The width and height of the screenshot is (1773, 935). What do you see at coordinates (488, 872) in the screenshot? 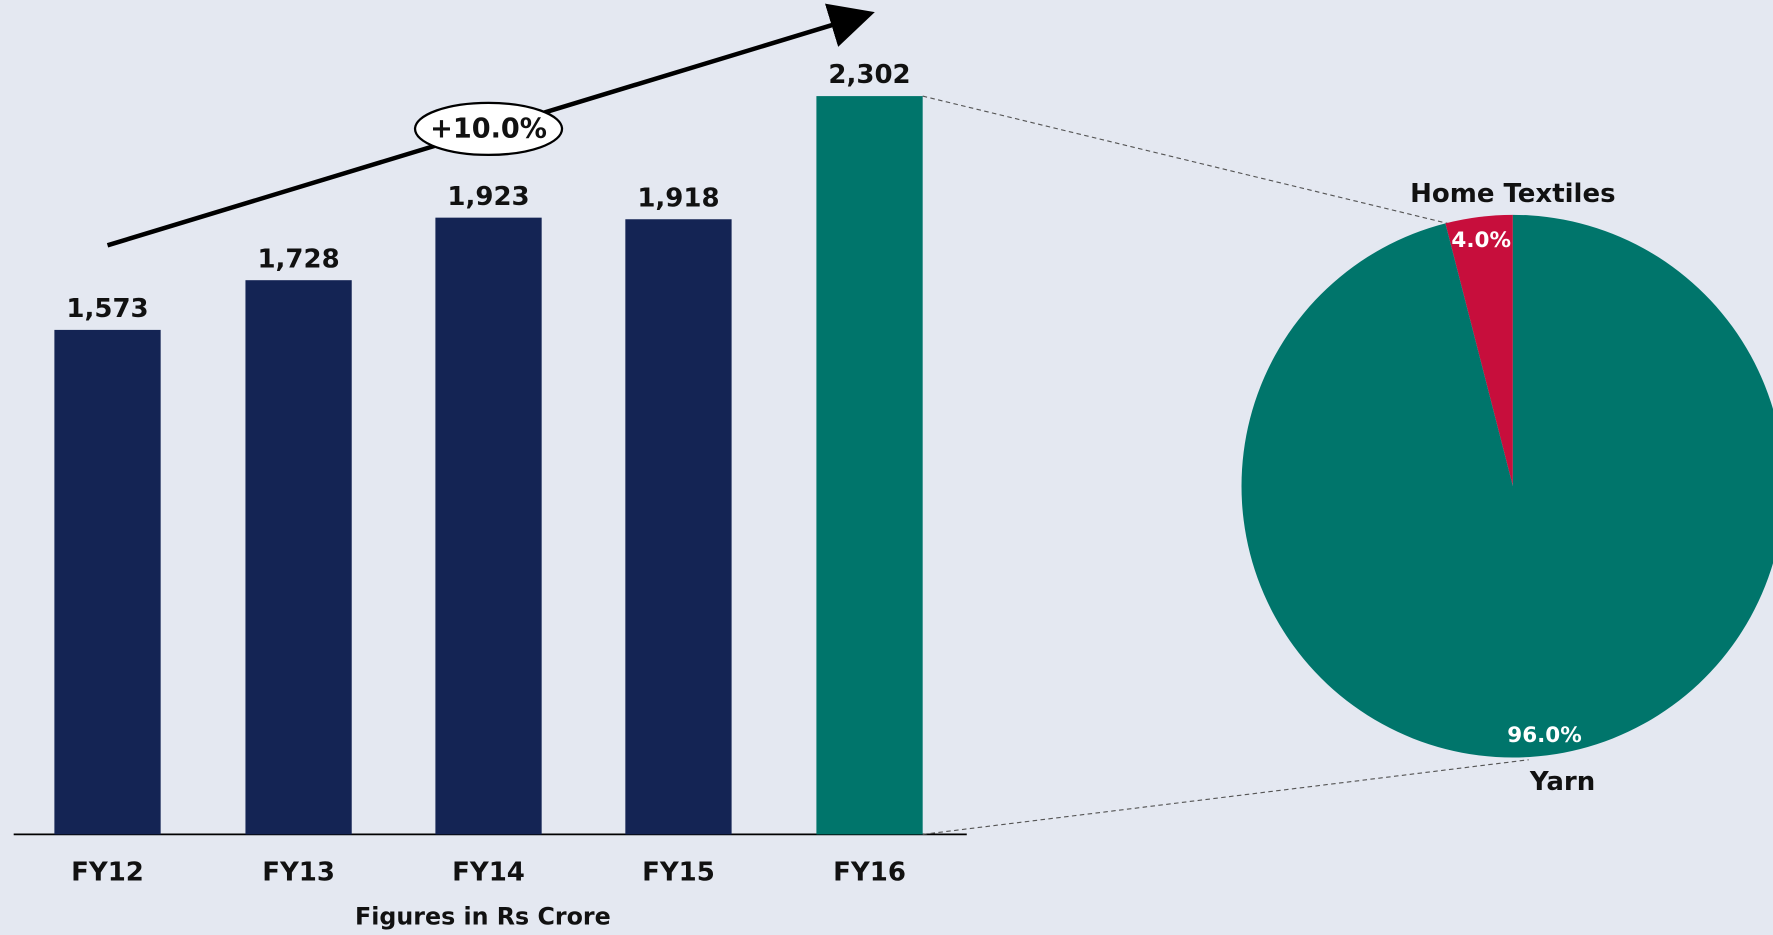
I see `x-tick-label: FY14` at bounding box center [488, 872].